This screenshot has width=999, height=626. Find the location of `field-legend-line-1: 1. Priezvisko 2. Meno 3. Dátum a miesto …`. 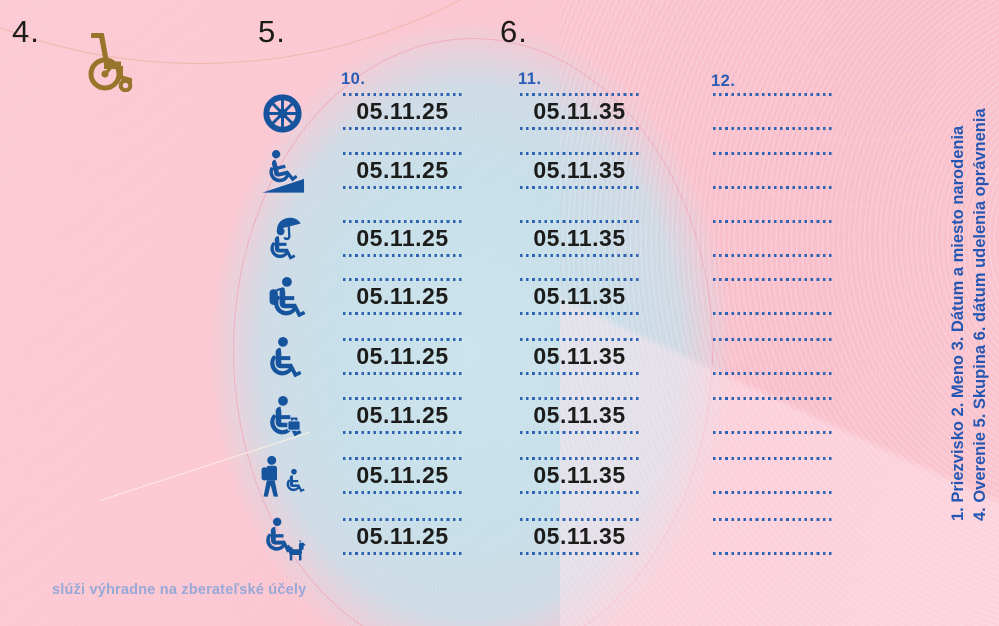

field-legend-line-1: 1. Priezvisko 2. Meno 3. Dátum a miesto … is located at coordinates (958, 323).